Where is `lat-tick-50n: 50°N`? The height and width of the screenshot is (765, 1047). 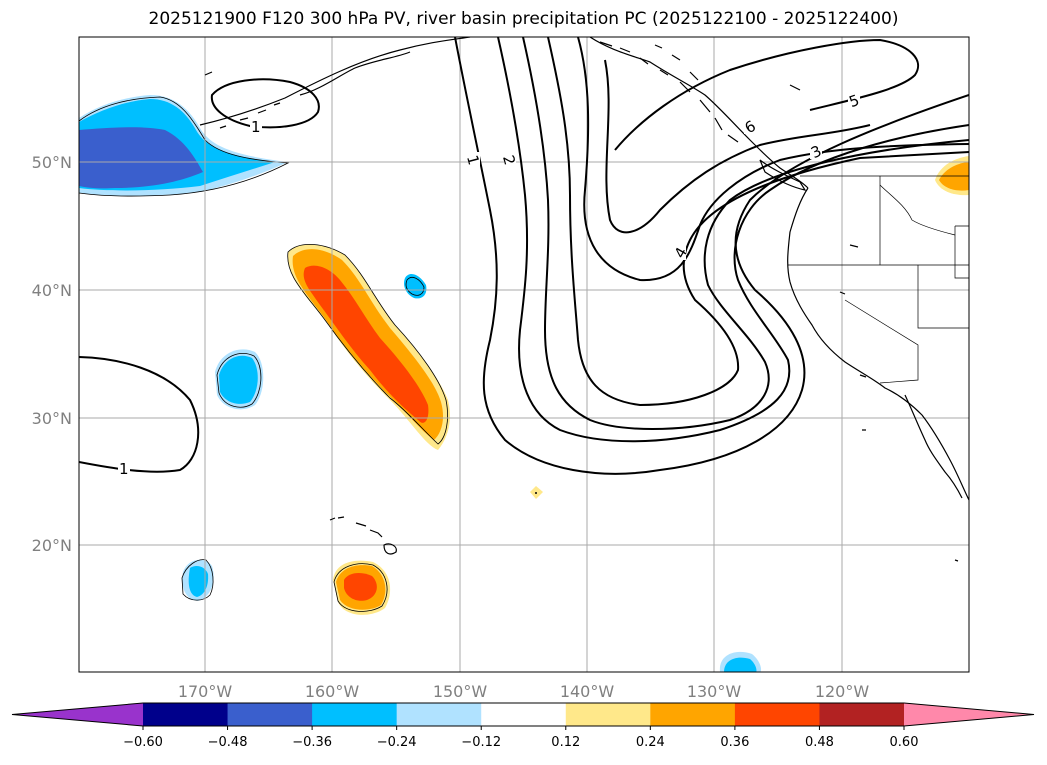 lat-tick-50n: 50°N is located at coordinates (52, 162).